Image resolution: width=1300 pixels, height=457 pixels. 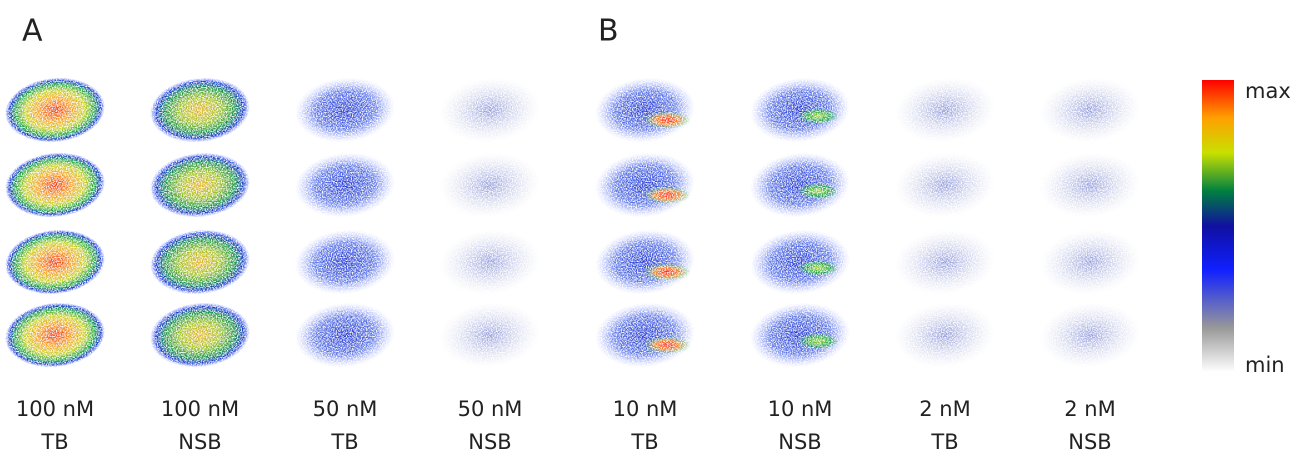 I want to click on panel-label: B, so click(x=608, y=31).